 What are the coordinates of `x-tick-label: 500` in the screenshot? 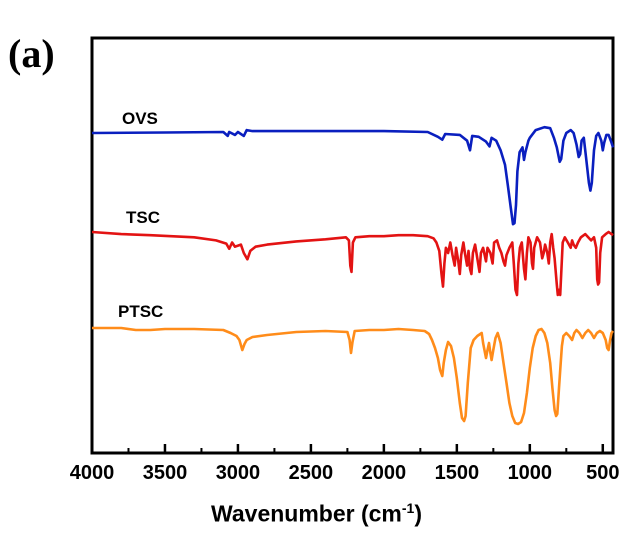 It's located at (602, 473).